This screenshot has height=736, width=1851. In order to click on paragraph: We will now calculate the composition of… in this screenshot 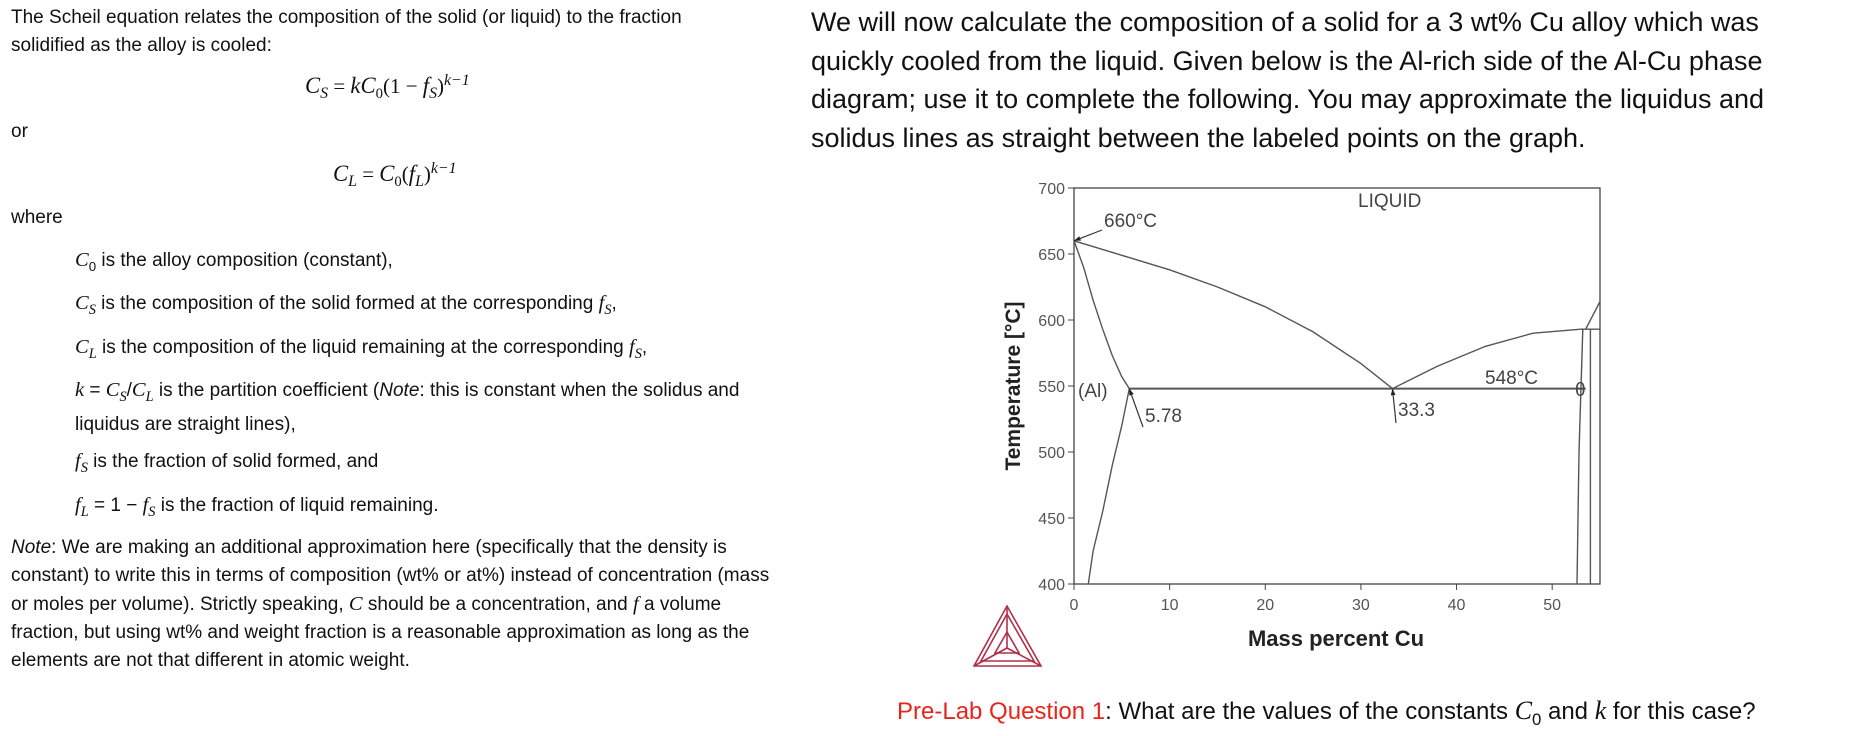, I will do `click(1288, 80)`.